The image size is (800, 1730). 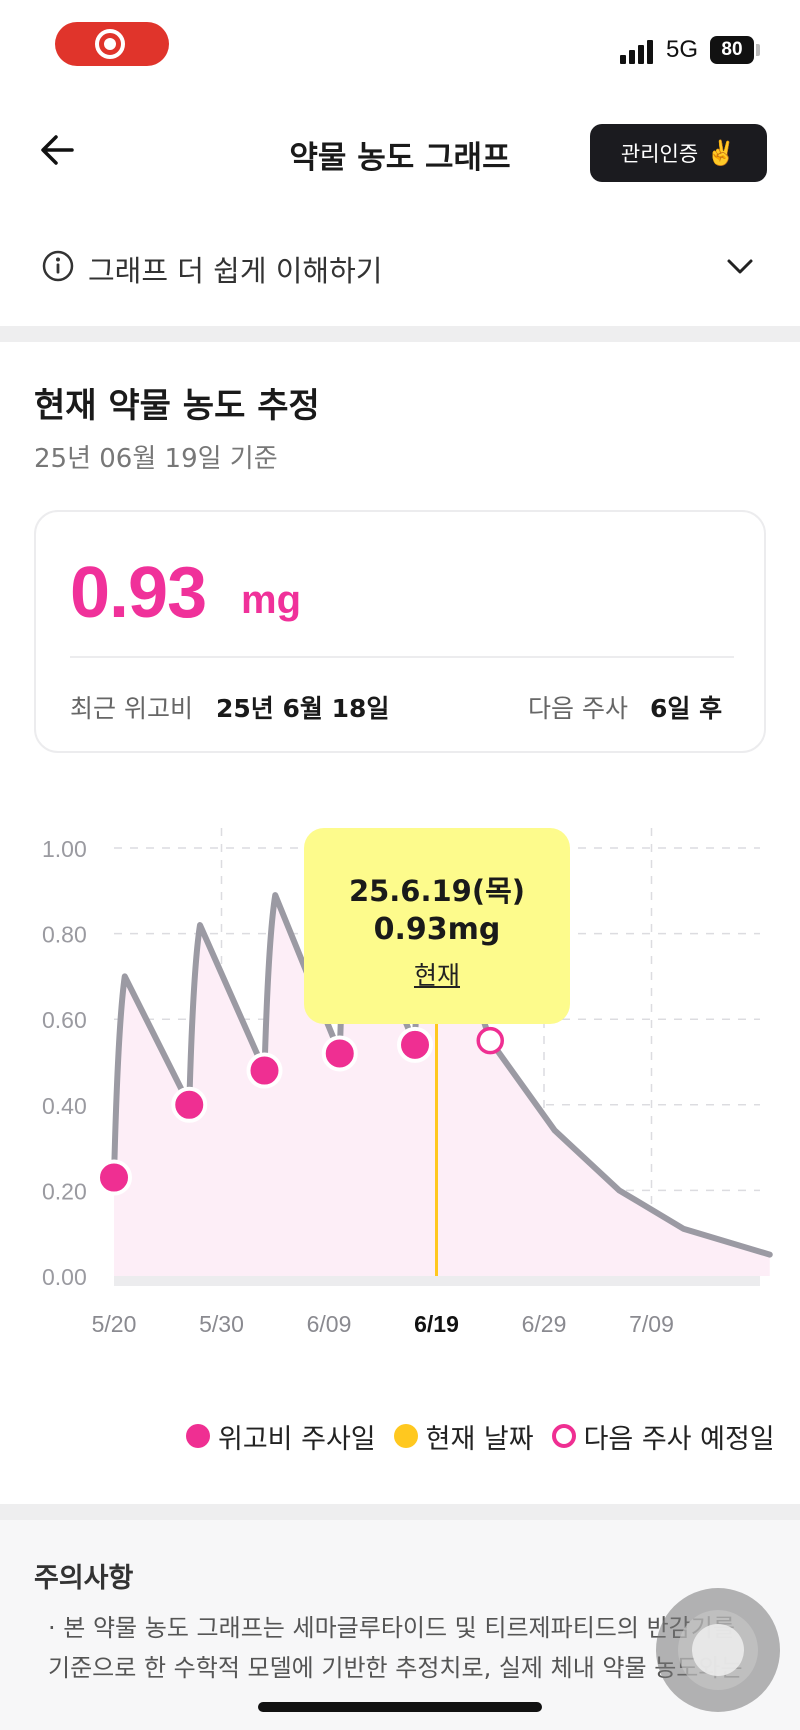 I want to click on management-cert-button: 관리인증 ✌️, so click(x=678, y=153).